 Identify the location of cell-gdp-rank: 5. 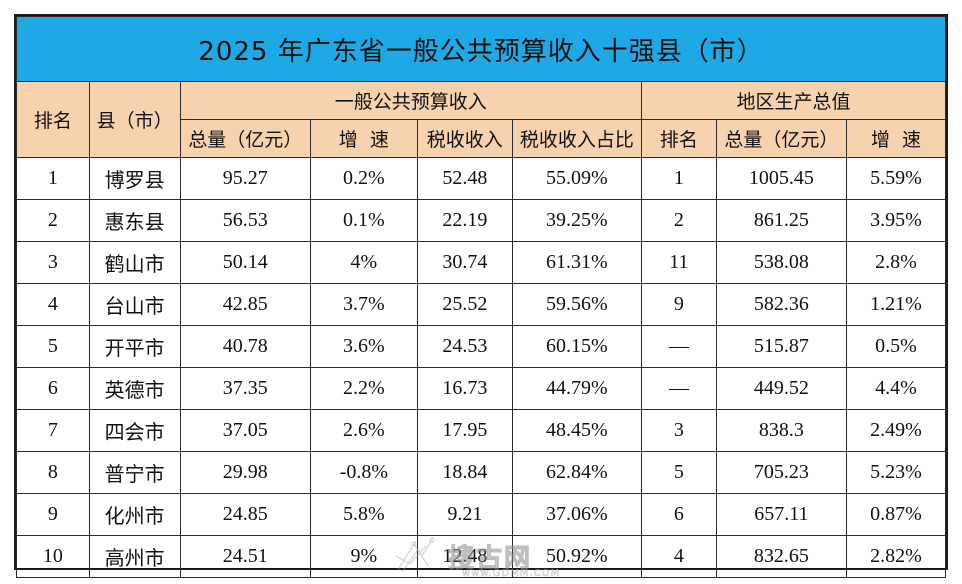
(679, 472).